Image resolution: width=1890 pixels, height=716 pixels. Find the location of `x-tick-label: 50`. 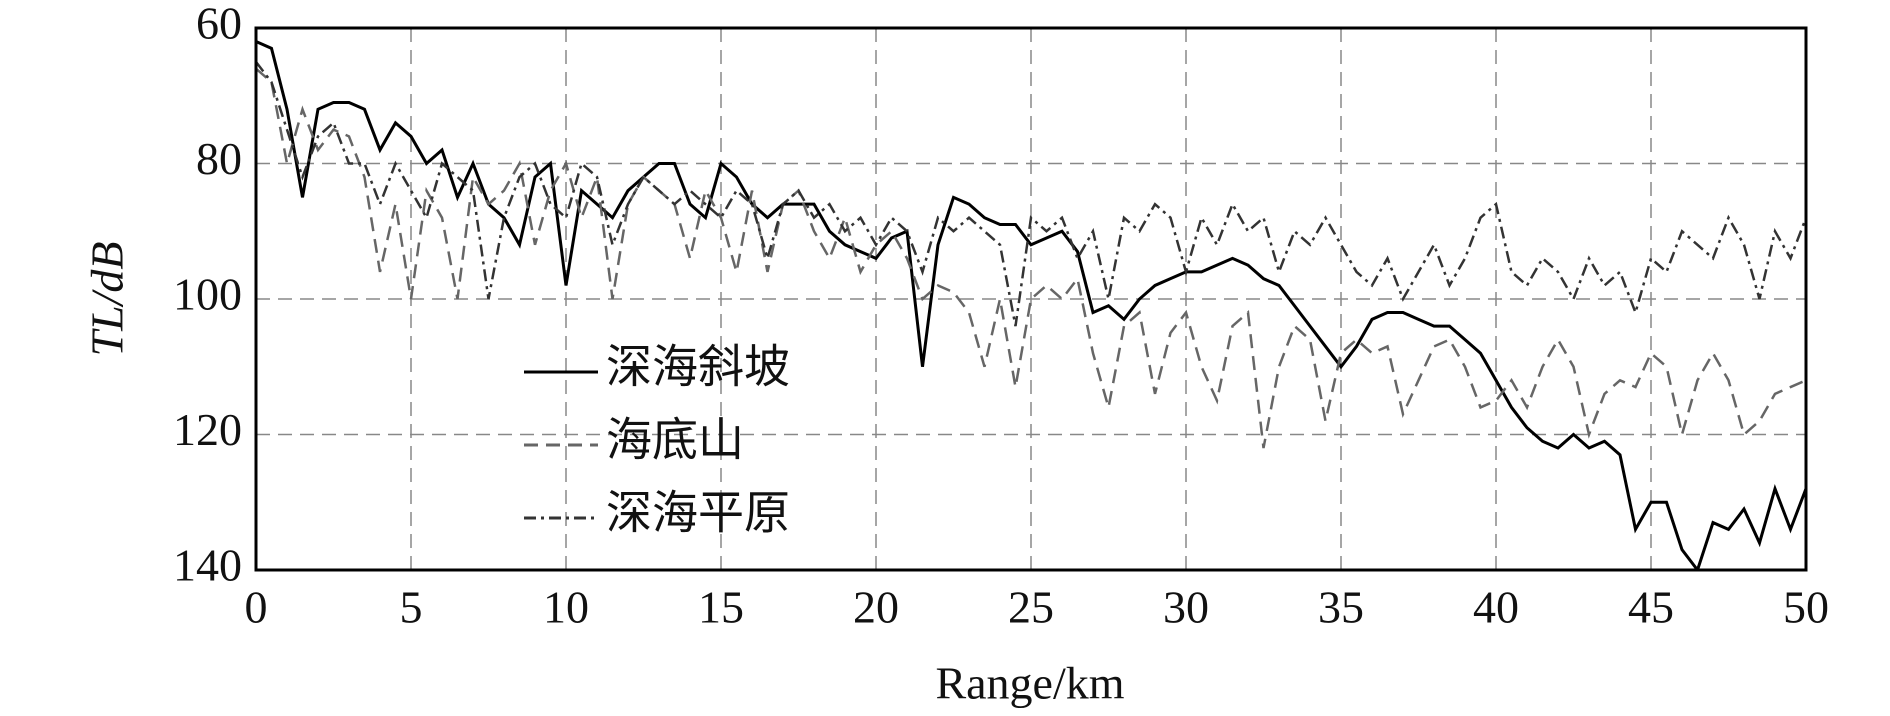

x-tick-label: 50 is located at coordinates (1806, 607).